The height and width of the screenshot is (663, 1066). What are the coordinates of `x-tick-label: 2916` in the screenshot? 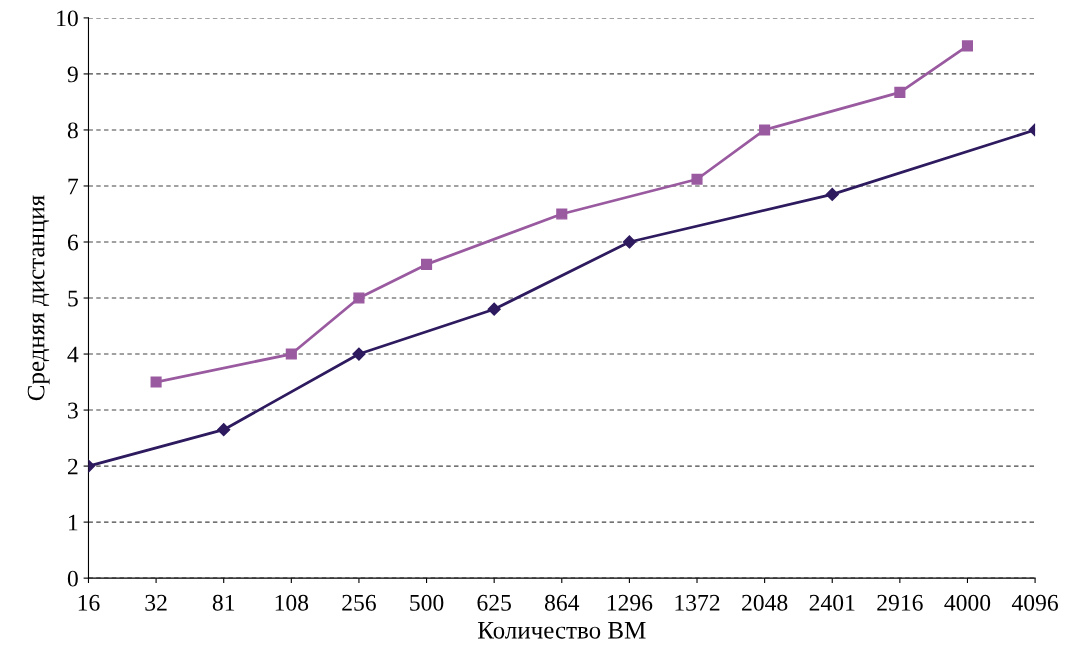 It's located at (900, 602).